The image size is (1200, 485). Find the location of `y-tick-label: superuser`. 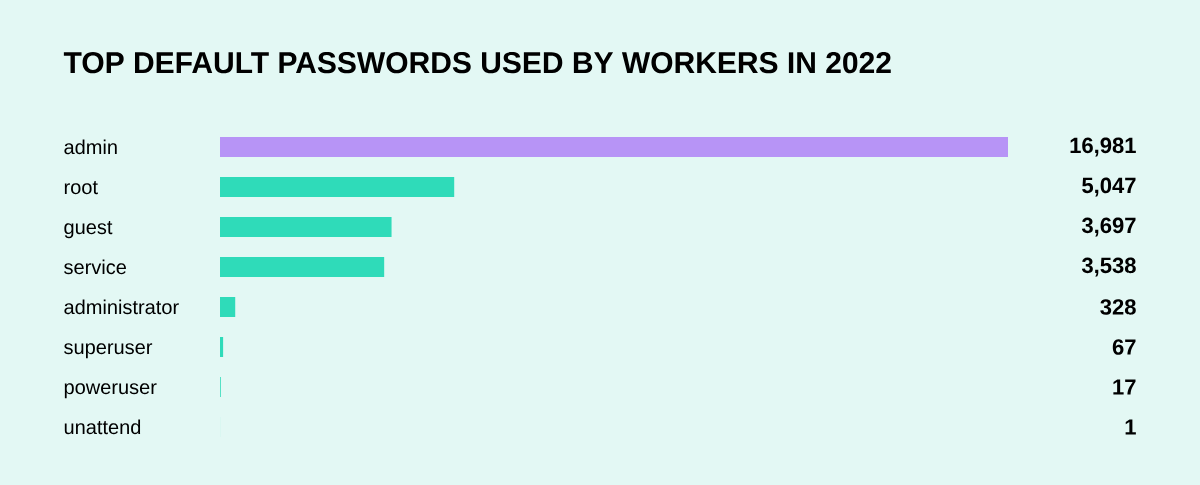

y-tick-label: superuser is located at coordinates (108, 351).